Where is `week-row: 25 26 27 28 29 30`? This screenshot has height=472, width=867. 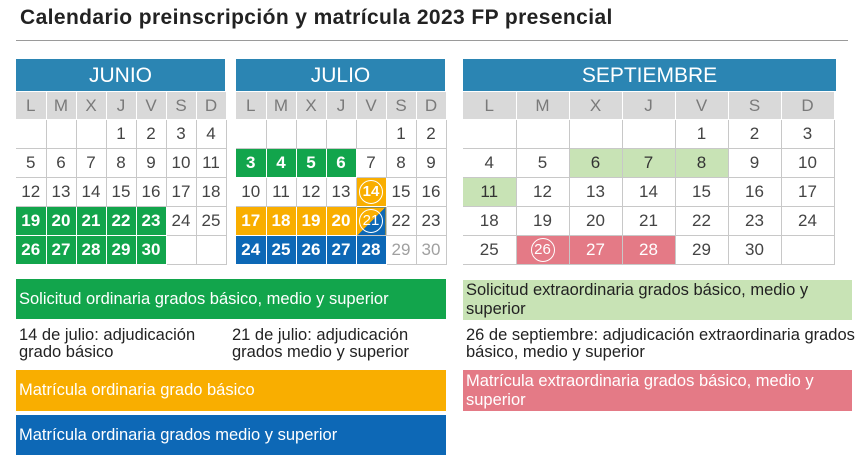 week-row: 25 26 27 28 29 30 is located at coordinates (649, 250).